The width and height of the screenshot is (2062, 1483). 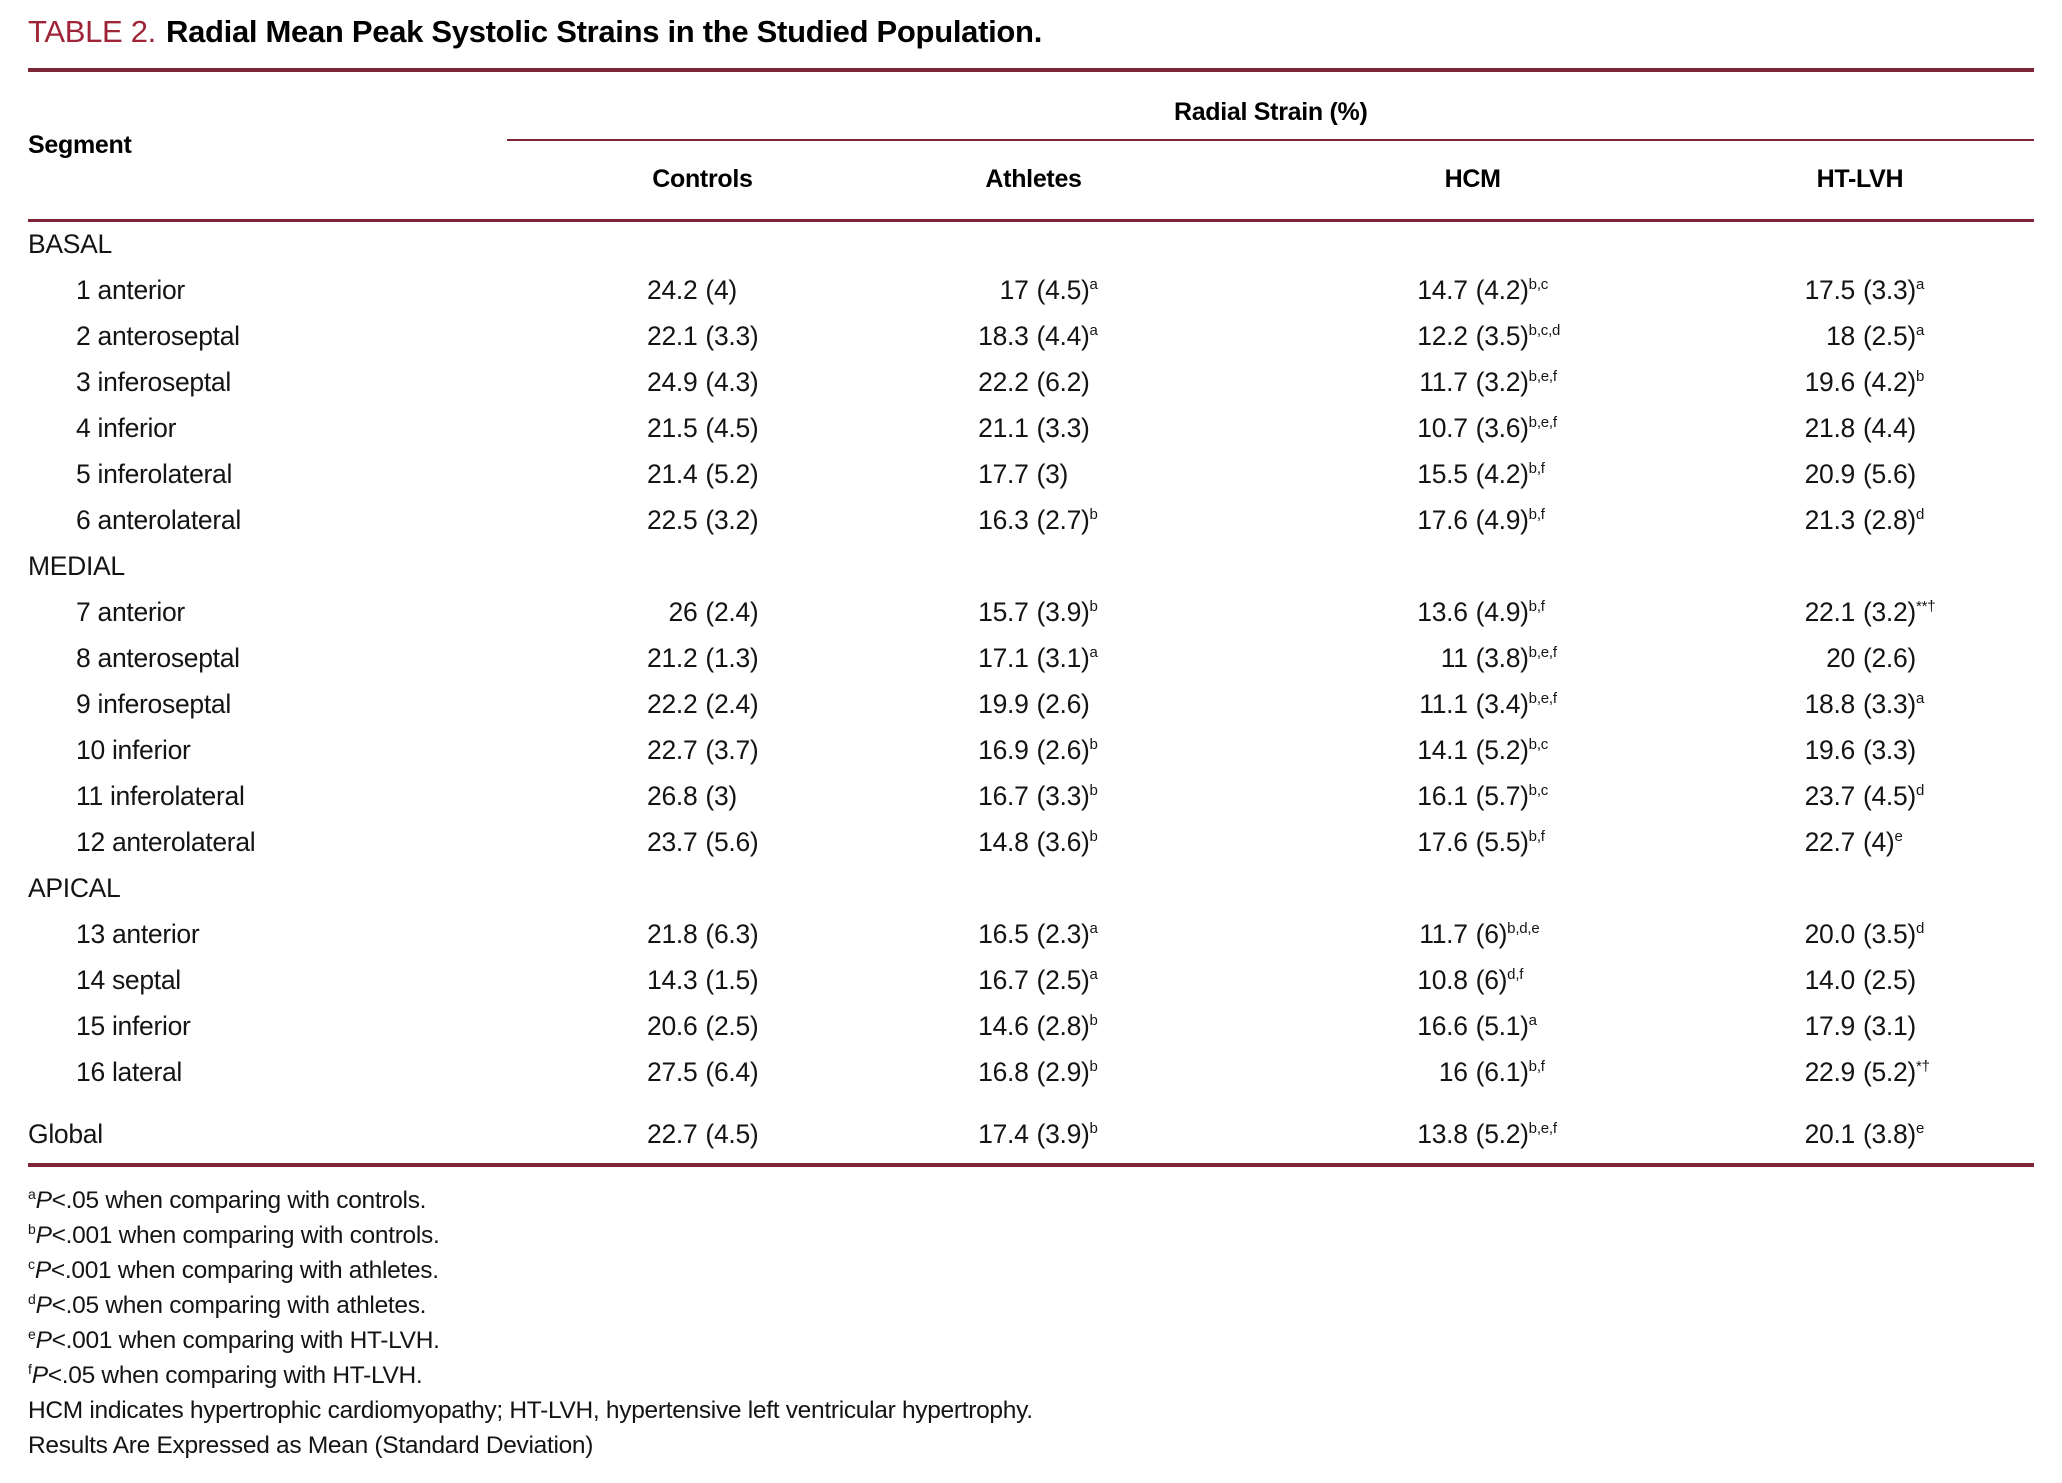 I want to click on value-cell: 20.9 (5.6), so click(x=1865, y=475).